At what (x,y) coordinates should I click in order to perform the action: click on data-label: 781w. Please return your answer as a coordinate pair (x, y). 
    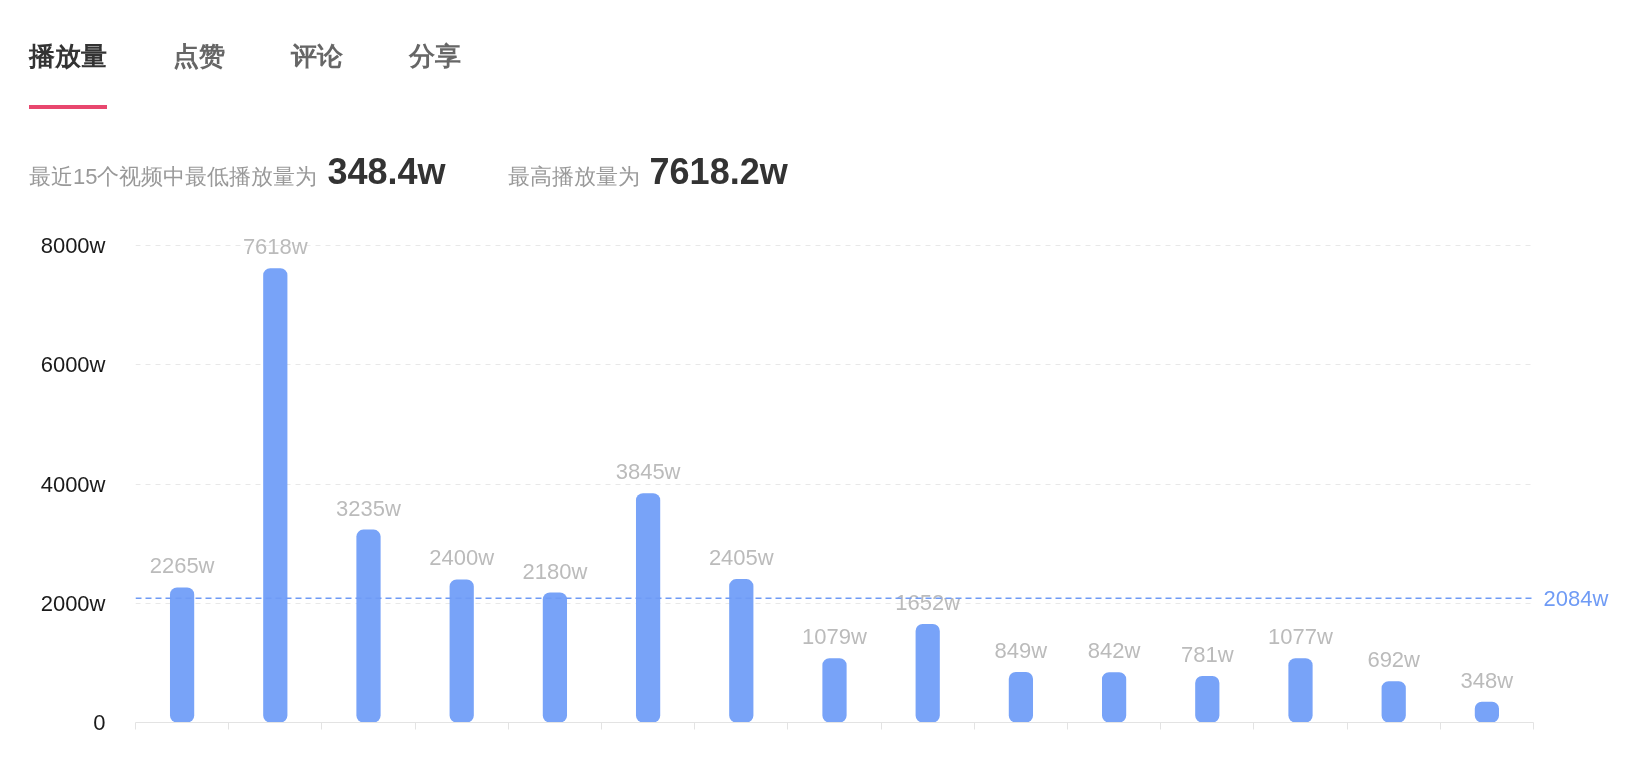
    Looking at the image, I should click on (1207, 654).